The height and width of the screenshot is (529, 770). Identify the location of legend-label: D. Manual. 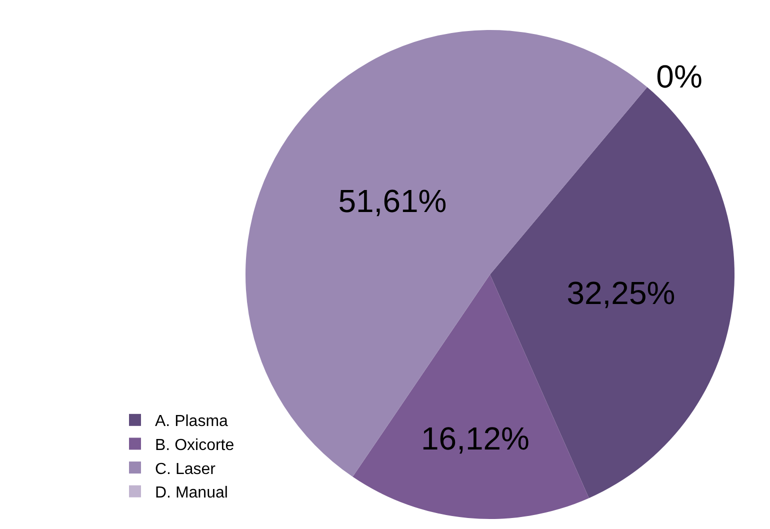
(191, 493).